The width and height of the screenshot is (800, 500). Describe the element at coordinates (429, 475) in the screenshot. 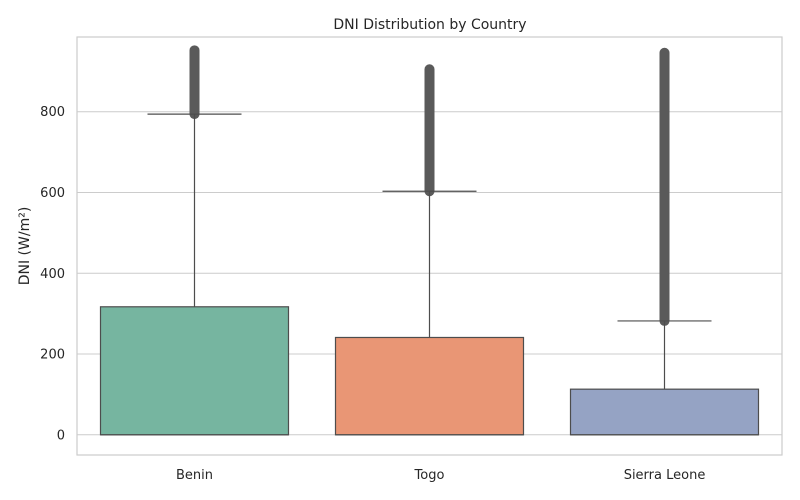

I see `x-tick-label: Togo` at that location.